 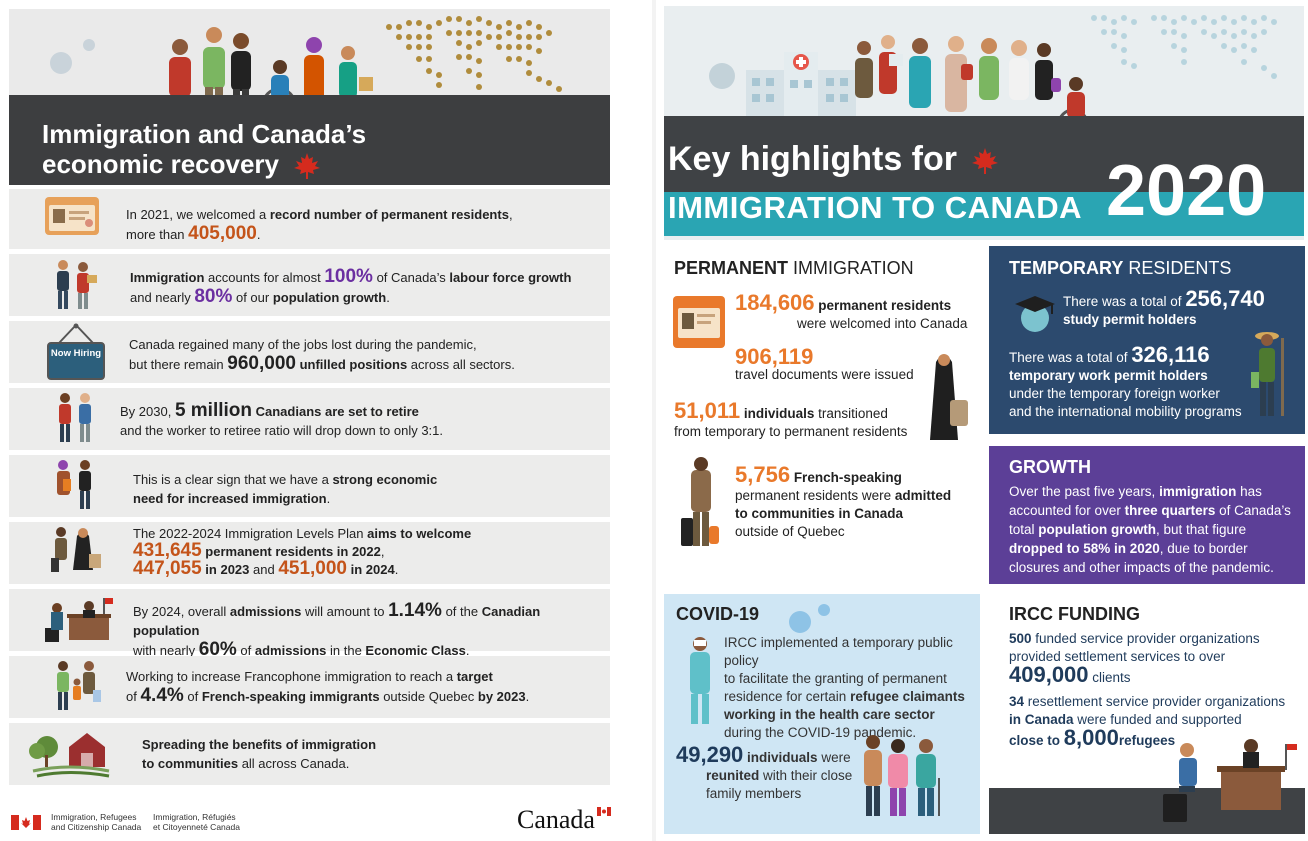 What do you see at coordinates (76, 549) in the screenshot?
I see `travelers-icon` at bounding box center [76, 549].